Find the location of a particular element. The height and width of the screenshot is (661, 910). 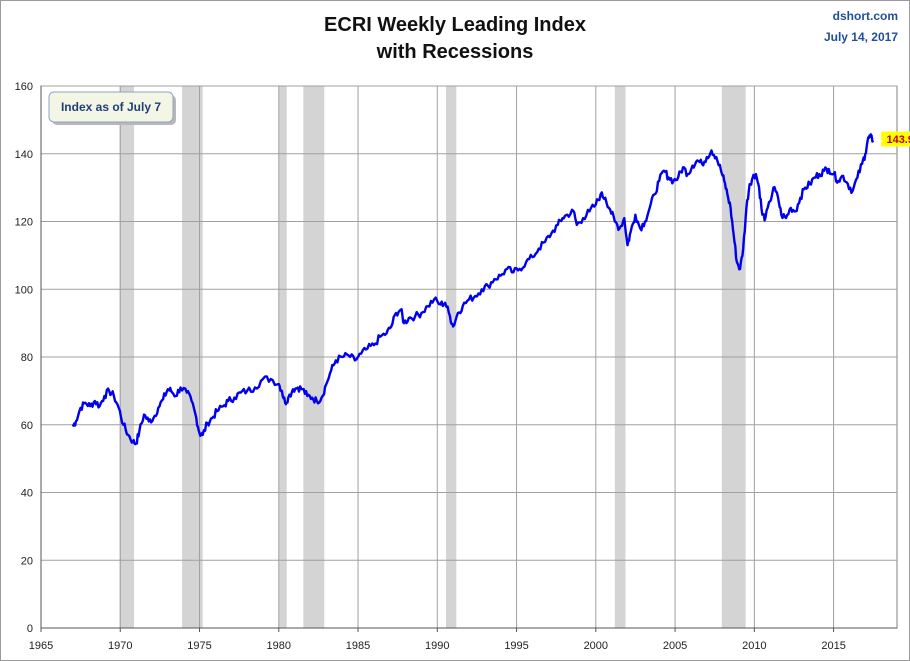

chart-title-line-1: ECRI Weekly Leading Index is located at coordinates (455, 25).